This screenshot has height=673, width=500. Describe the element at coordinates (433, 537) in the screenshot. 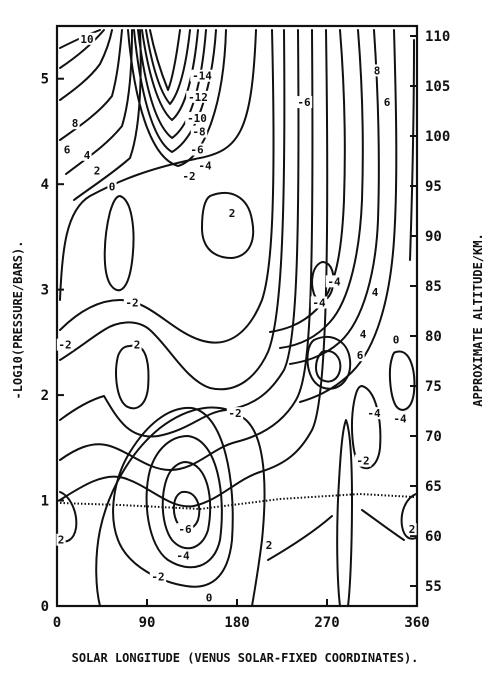

I see `y-tick-label-right: 60` at that location.